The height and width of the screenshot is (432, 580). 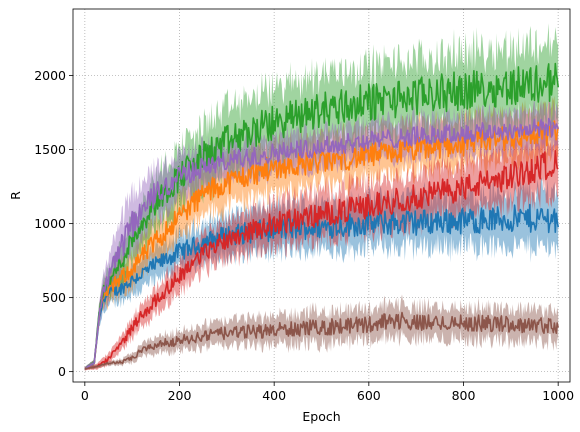 What do you see at coordinates (274, 395) in the screenshot?
I see `x-tick-label: 400` at bounding box center [274, 395].